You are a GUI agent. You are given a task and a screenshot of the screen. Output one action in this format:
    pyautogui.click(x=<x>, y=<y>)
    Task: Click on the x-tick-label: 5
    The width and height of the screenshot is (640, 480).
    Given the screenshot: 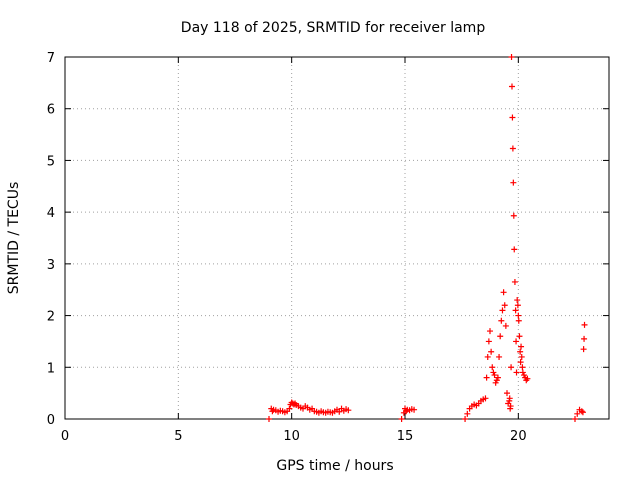 What is the action you would take?
    pyautogui.click(x=178, y=436)
    